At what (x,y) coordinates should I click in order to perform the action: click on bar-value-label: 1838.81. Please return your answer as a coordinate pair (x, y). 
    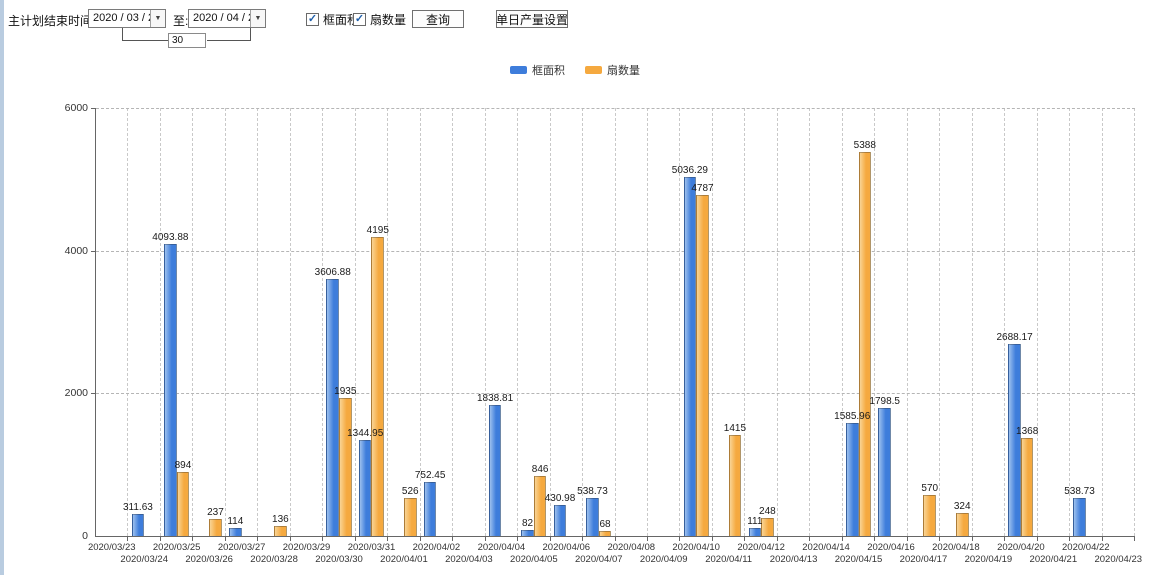
    Looking at the image, I should click on (495, 398).